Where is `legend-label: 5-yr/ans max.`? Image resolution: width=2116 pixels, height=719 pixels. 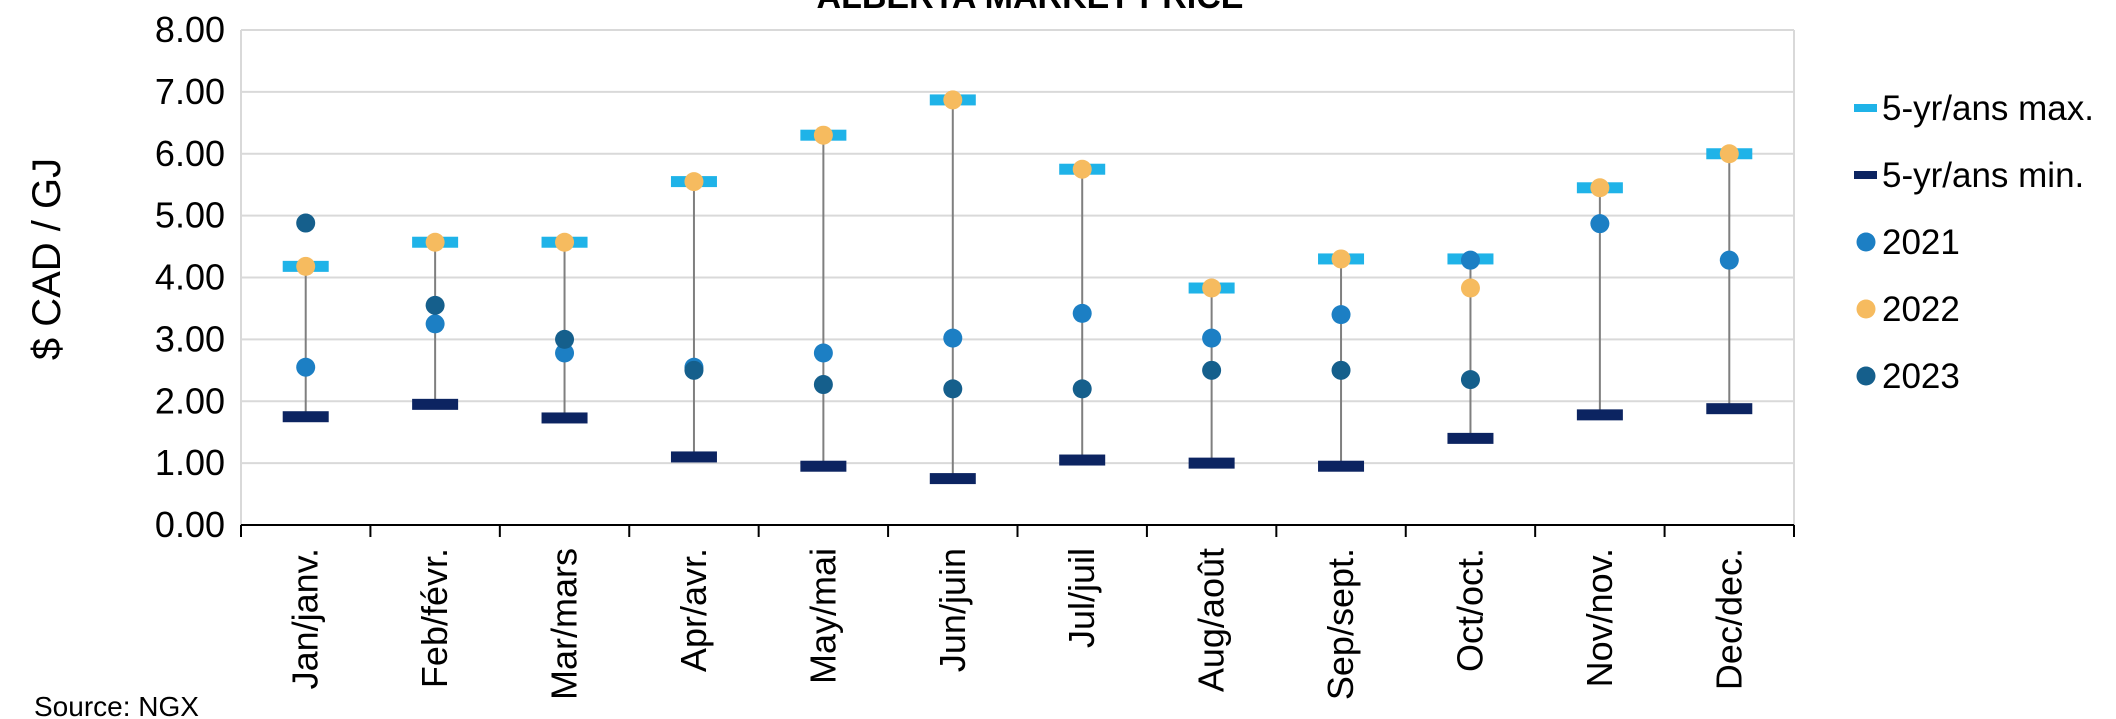 legend-label: 5-yr/ans max. is located at coordinates (1988, 108).